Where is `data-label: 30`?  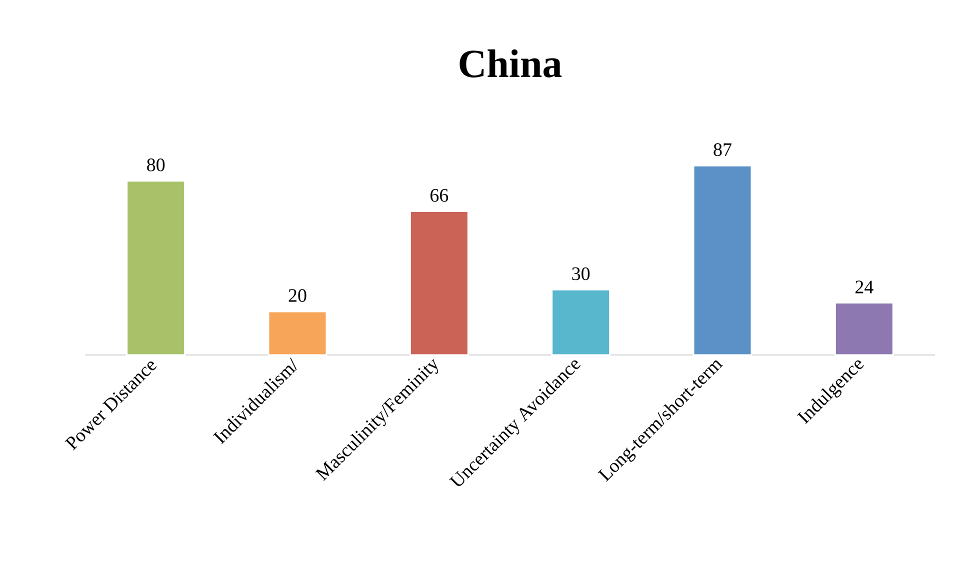 data-label: 30 is located at coordinates (581, 273).